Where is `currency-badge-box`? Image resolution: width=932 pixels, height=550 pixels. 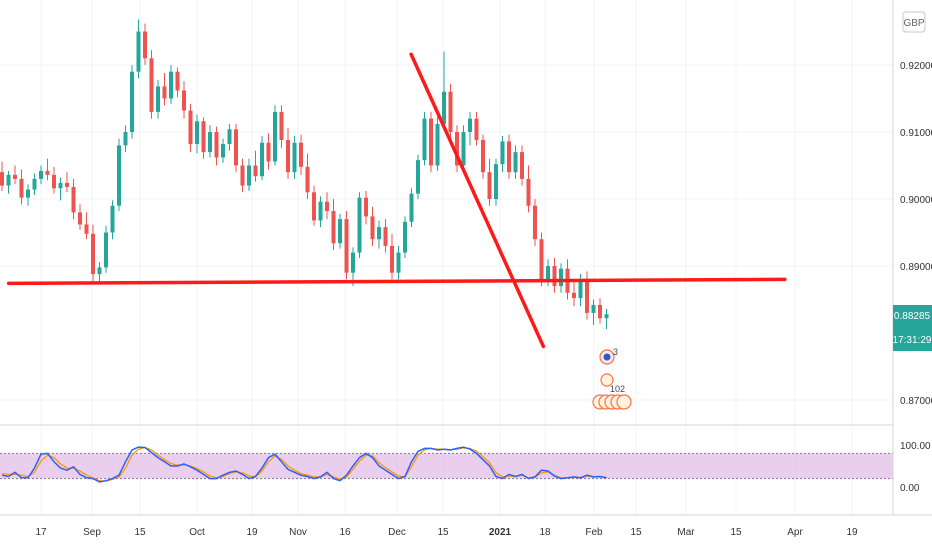
currency-badge-box is located at coordinates (914, 22).